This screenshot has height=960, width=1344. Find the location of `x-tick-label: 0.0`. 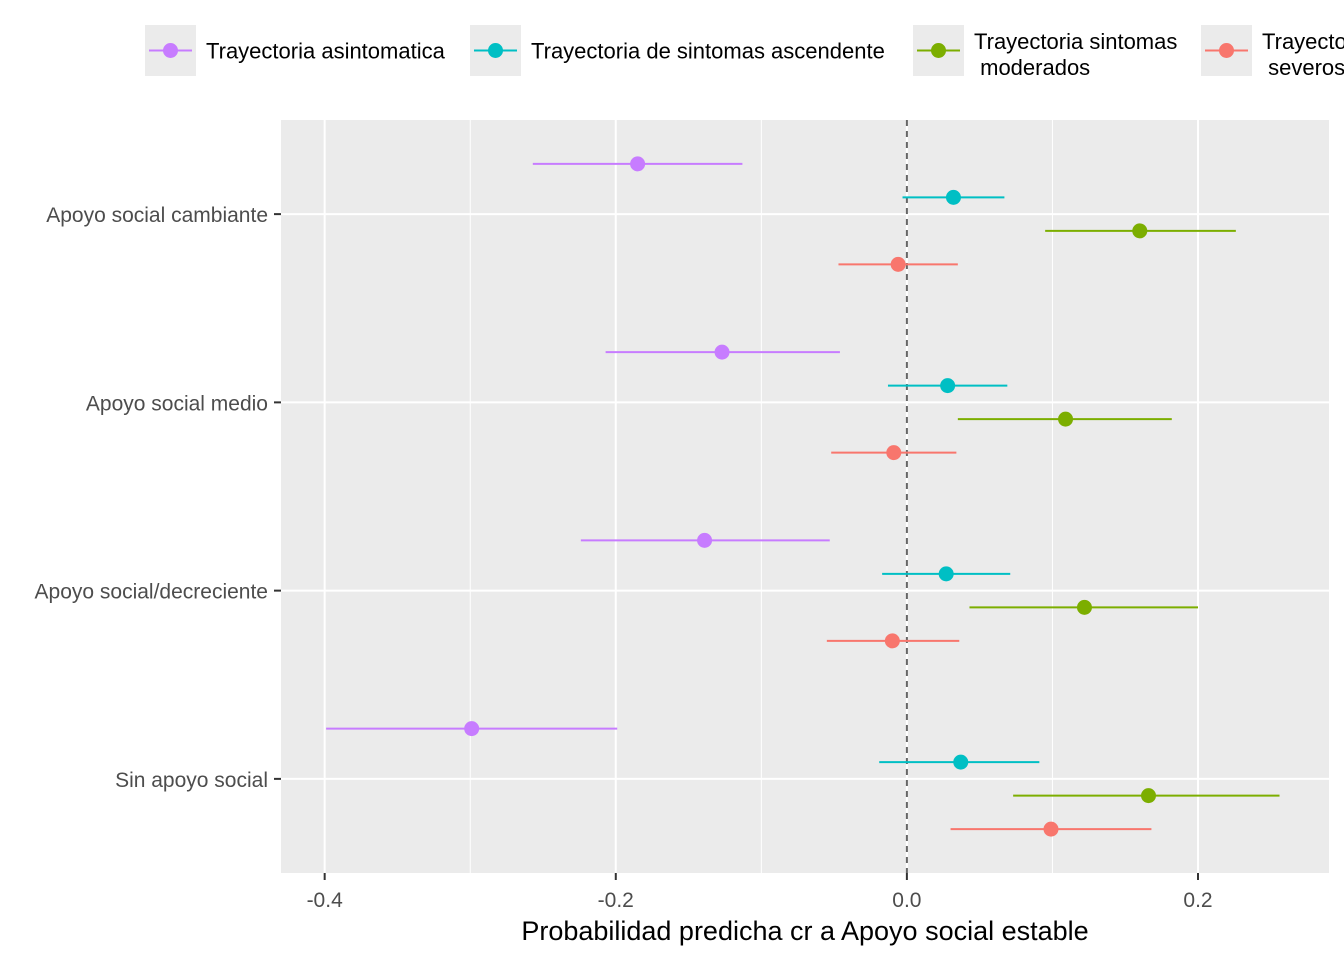

x-tick-label: 0.0 is located at coordinates (906, 900).